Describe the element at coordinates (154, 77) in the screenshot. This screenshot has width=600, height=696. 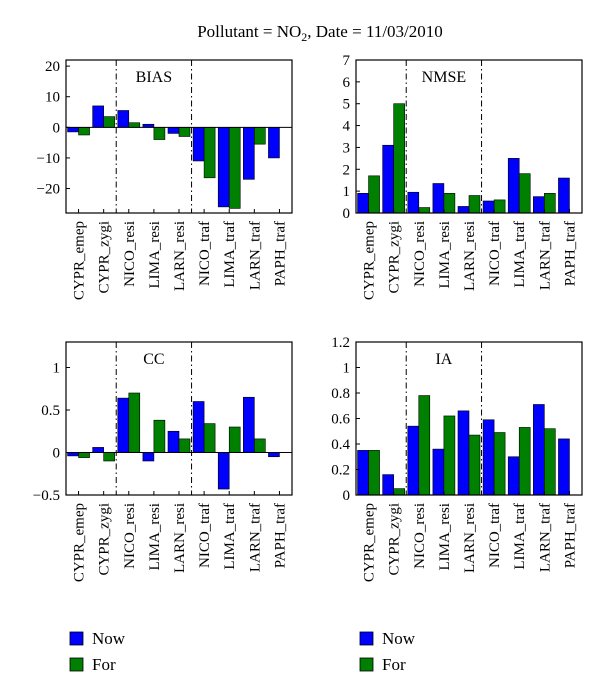
I see `panel-title: BIAS` at that location.